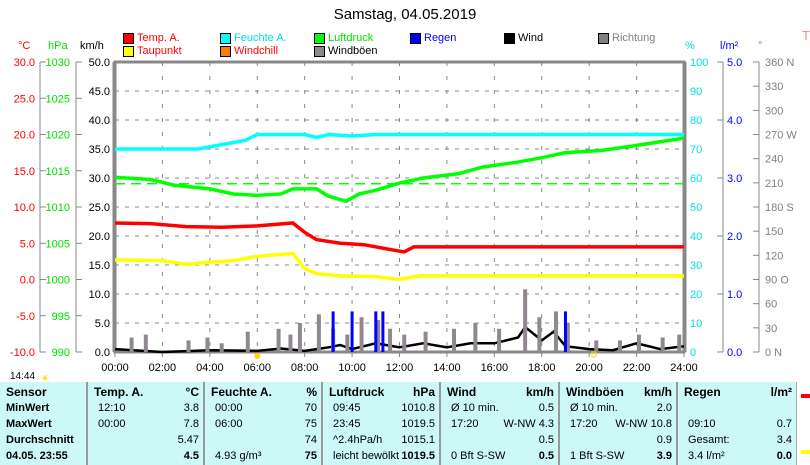  What do you see at coordinates (803, 423) in the screenshot?
I see `side-strip` at bounding box center [803, 423].